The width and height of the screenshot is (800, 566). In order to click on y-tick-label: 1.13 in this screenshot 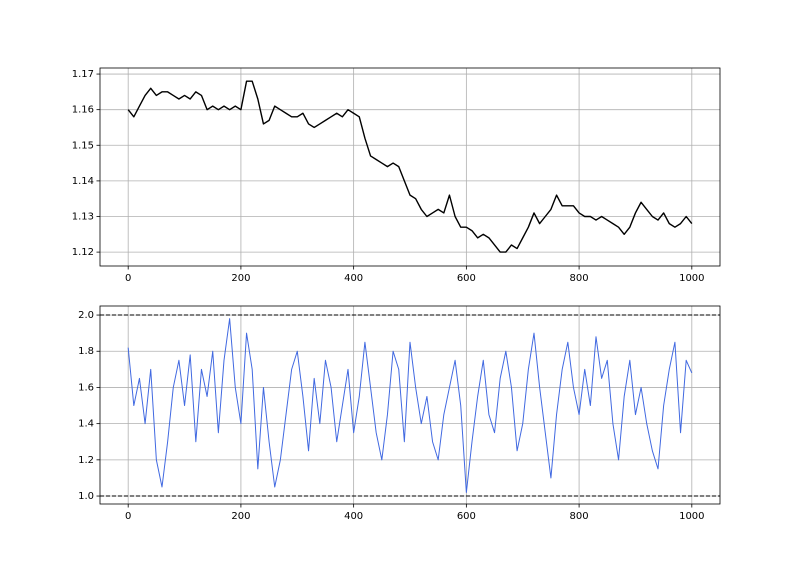, I will do `click(83, 217)`.